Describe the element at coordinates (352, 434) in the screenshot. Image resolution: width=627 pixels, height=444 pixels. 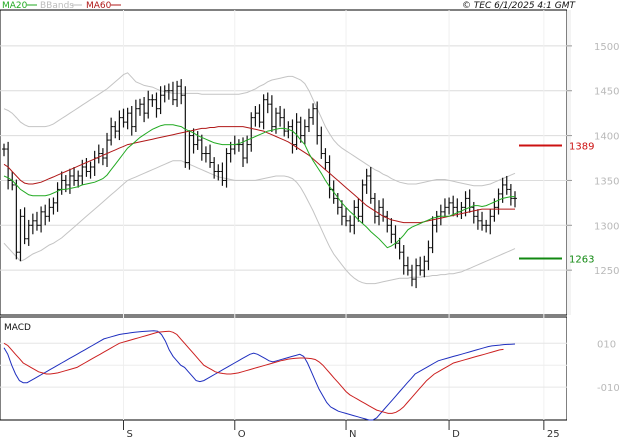
I see `month-label: N` at that location.